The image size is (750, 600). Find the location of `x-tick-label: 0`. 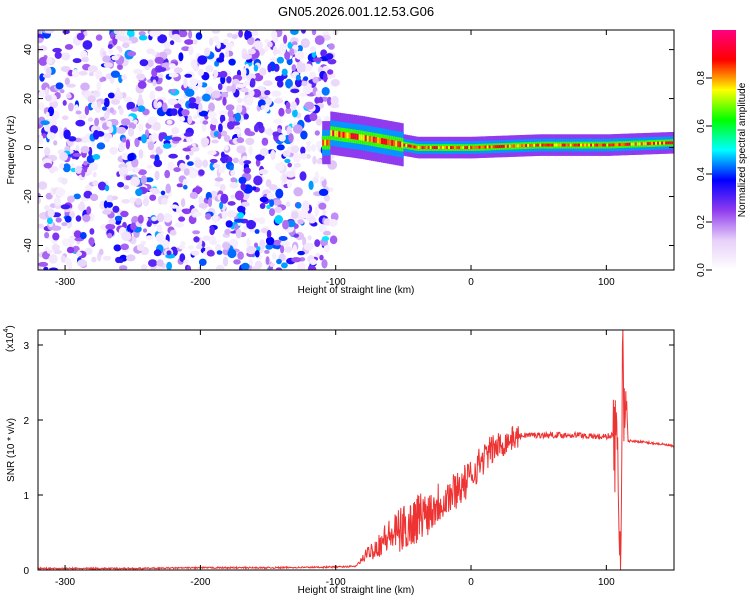

x-tick-label: 0 is located at coordinates (471, 282).